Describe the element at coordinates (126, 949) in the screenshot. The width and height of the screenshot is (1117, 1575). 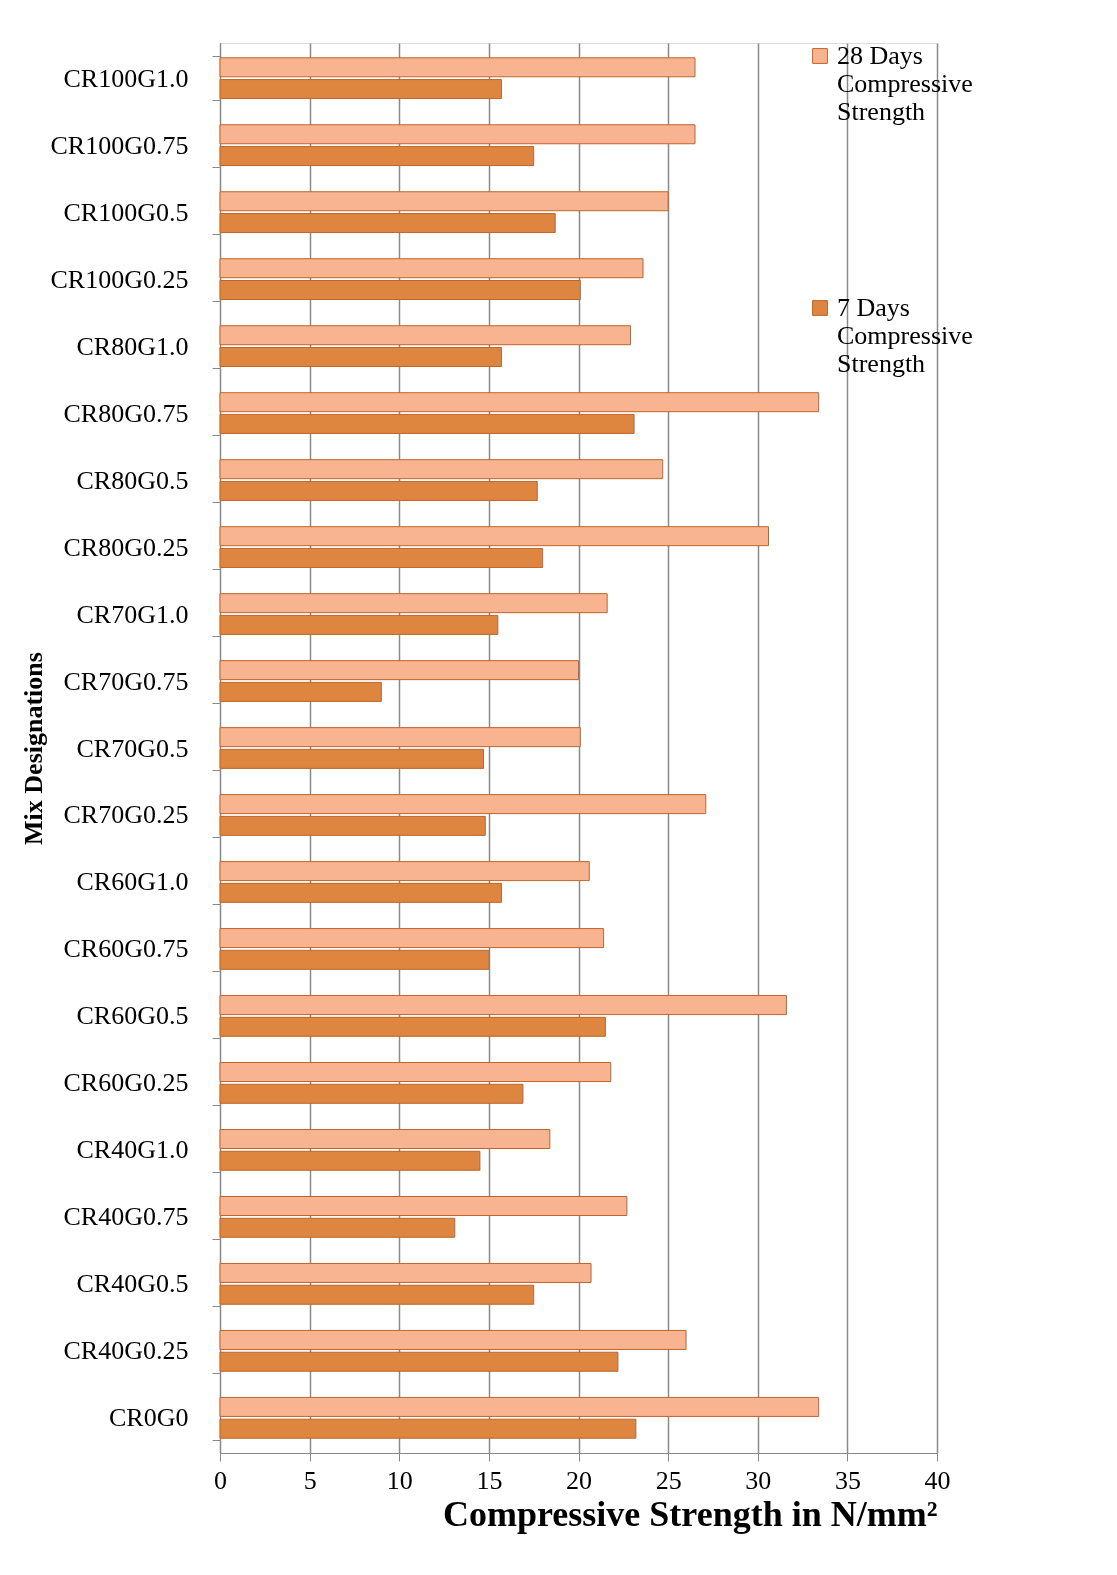
I see `y-tick-label: CR60G0.75` at that location.